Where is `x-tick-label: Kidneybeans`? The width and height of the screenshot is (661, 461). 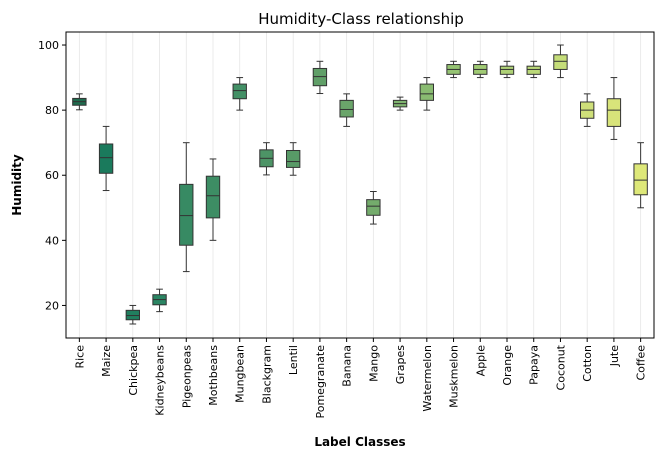
x-tick-label: Kidneybeans is located at coordinates (160, 380).